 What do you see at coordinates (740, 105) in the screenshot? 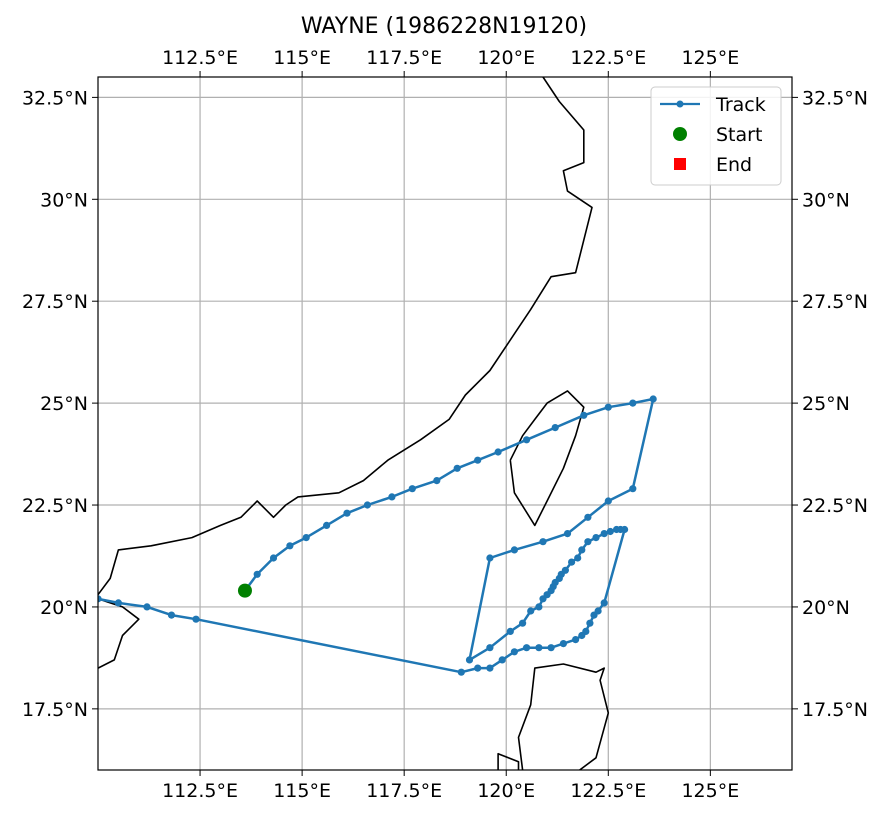
I see `legend-label-track: Track` at bounding box center [740, 105].